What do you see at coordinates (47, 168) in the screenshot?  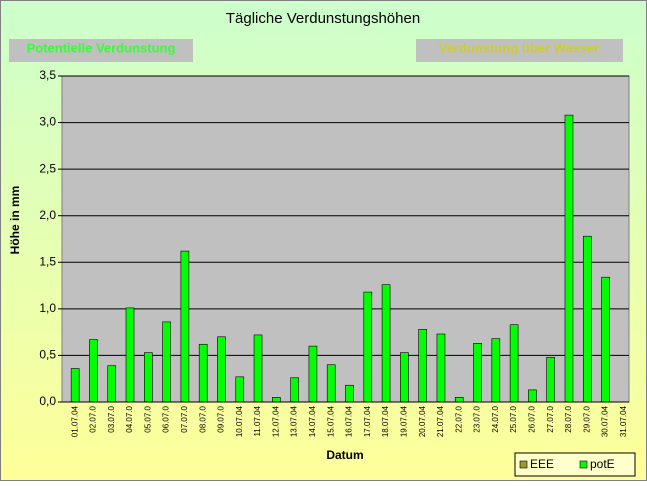 I see `y-tick-label: 2,5` at bounding box center [47, 168].